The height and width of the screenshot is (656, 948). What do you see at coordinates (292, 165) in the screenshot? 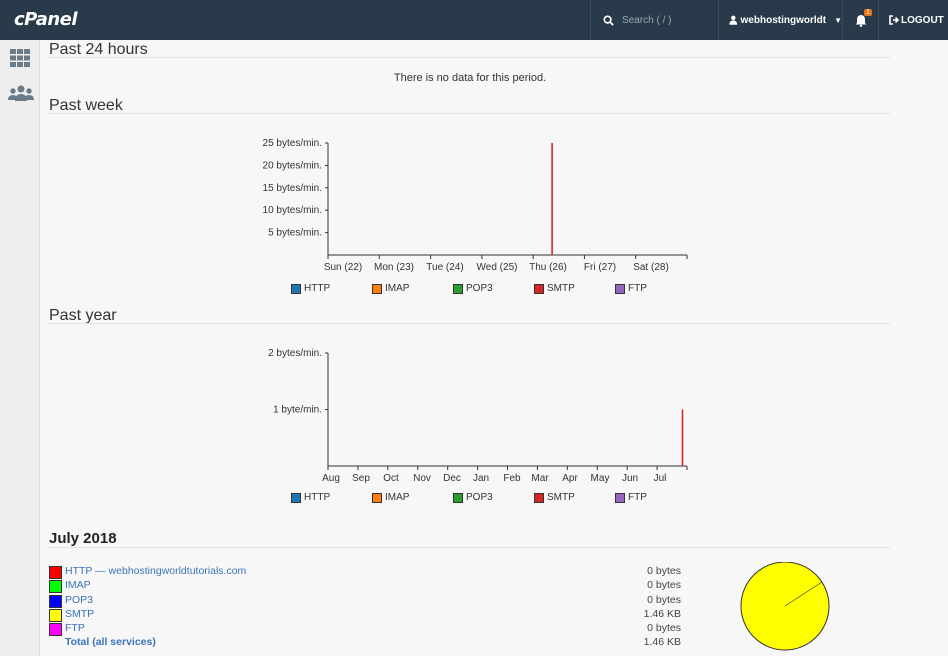
I see `y-tick-label: 20 bytes/min.` at bounding box center [292, 165].